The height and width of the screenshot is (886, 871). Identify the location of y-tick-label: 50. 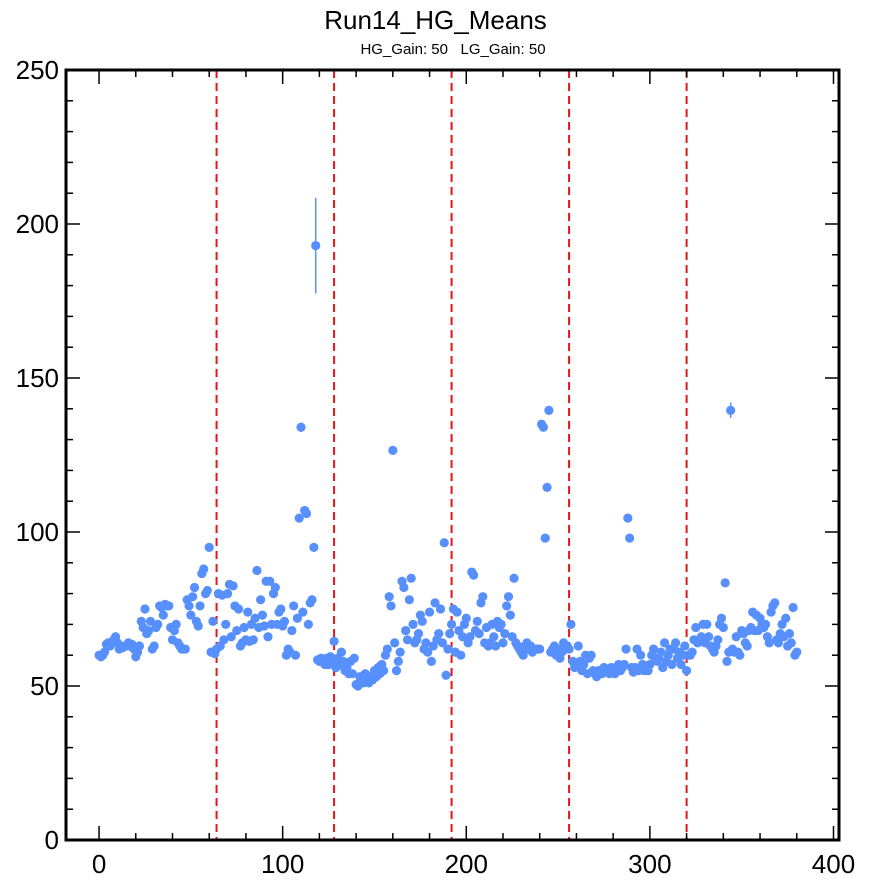
(44, 686).